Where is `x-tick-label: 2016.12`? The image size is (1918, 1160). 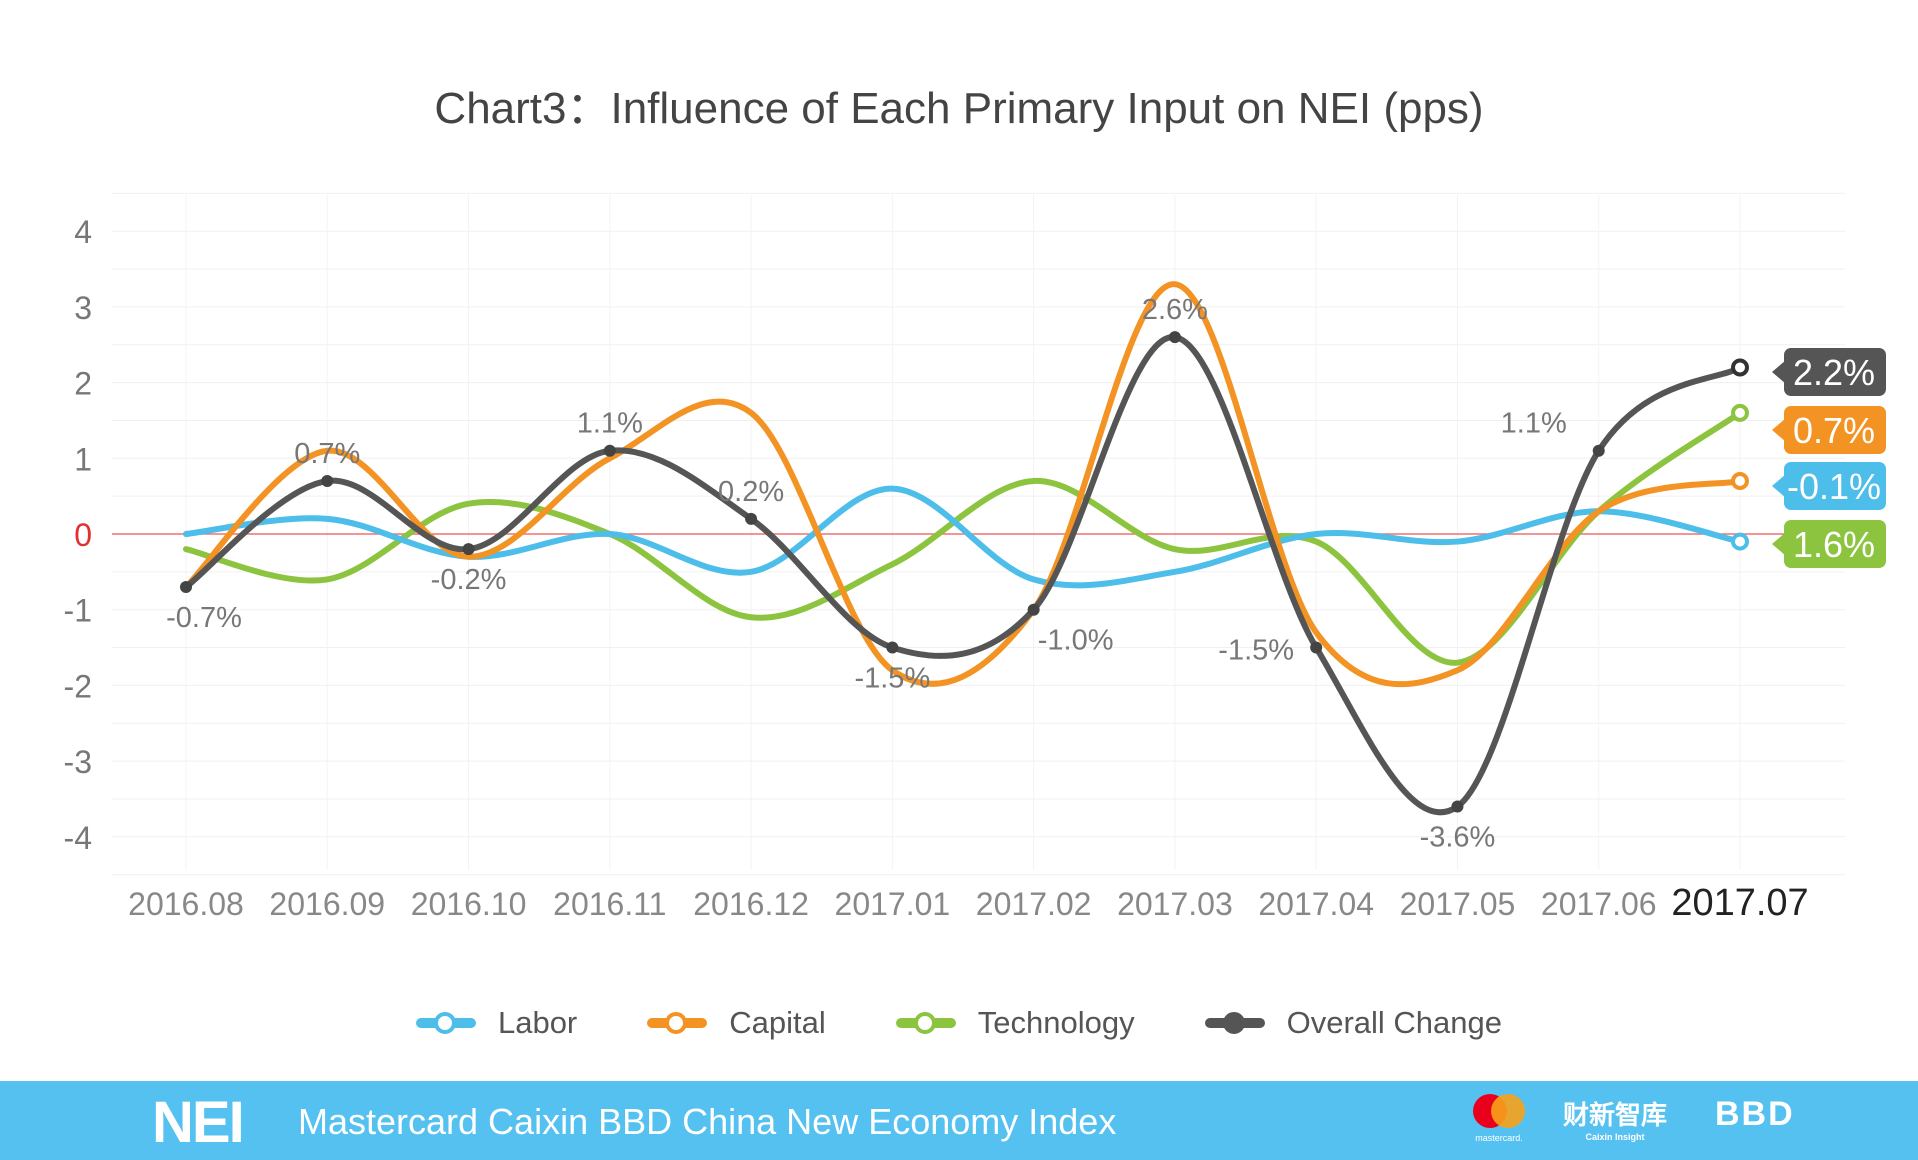
x-tick-label: 2016.12 is located at coordinates (751, 904).